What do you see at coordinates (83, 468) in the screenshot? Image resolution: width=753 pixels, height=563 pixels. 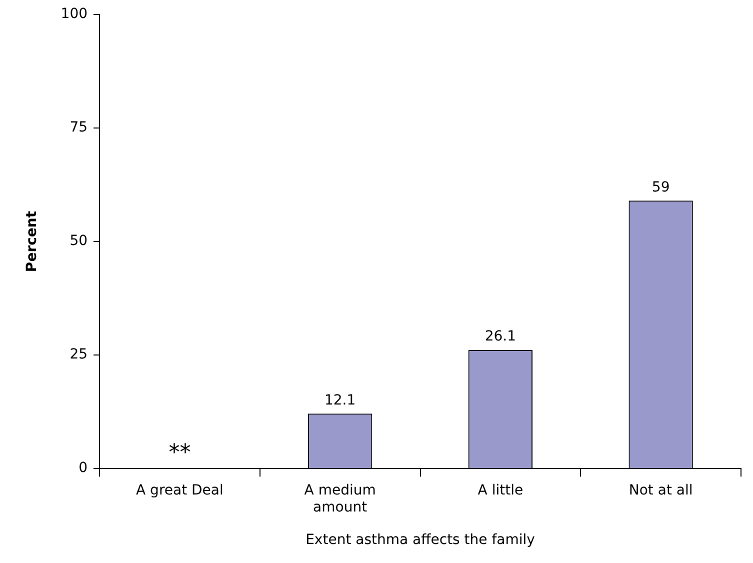 I see `y-tick-label: 0` at bounding box center [83, 468].